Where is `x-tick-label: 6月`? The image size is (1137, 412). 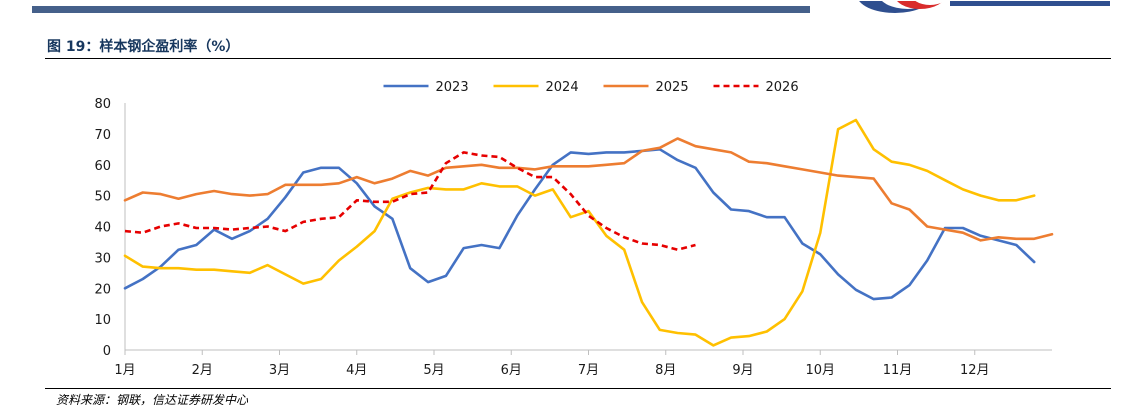 x-tick-label: 6月 is located at coordinates (511, 370).